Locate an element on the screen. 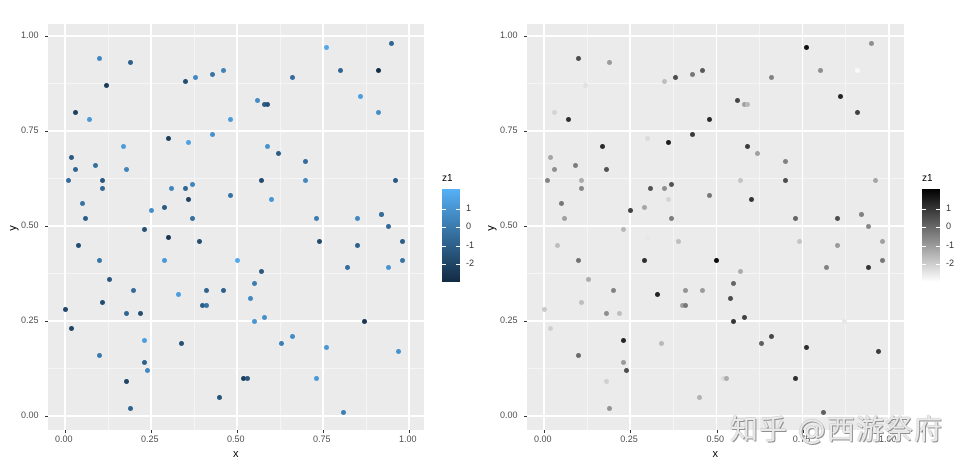  x-tick-label: 0.75 is located at coordinates (322, 439).